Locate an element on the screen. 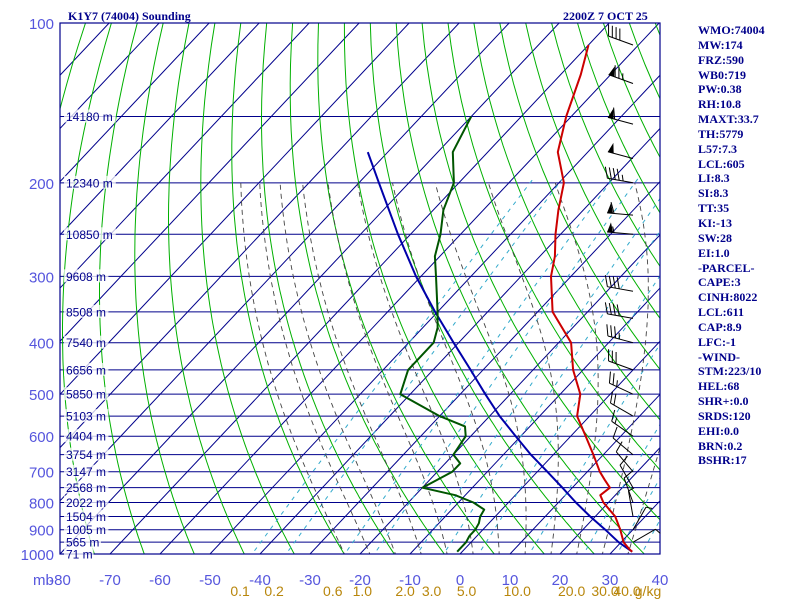 The width and height of the screenshot is (800, 600). mixing-ratio-label: 2.0 is located at coordinates (405, 591).